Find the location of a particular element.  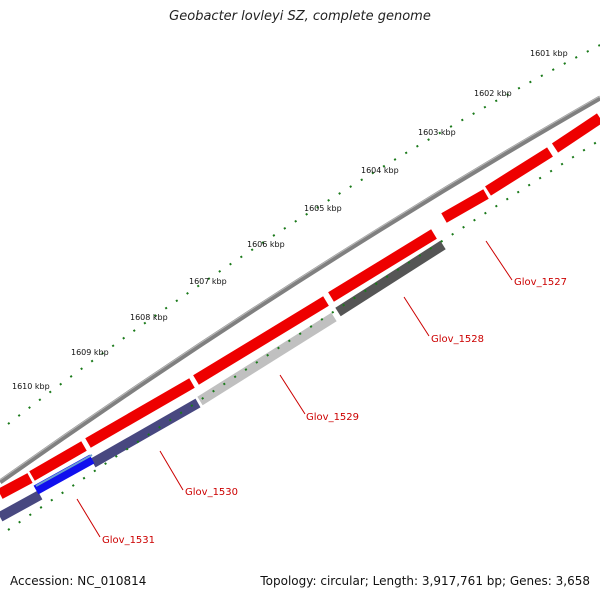

kbp-label: 1607 kbp is located at coordinates (208, 281).